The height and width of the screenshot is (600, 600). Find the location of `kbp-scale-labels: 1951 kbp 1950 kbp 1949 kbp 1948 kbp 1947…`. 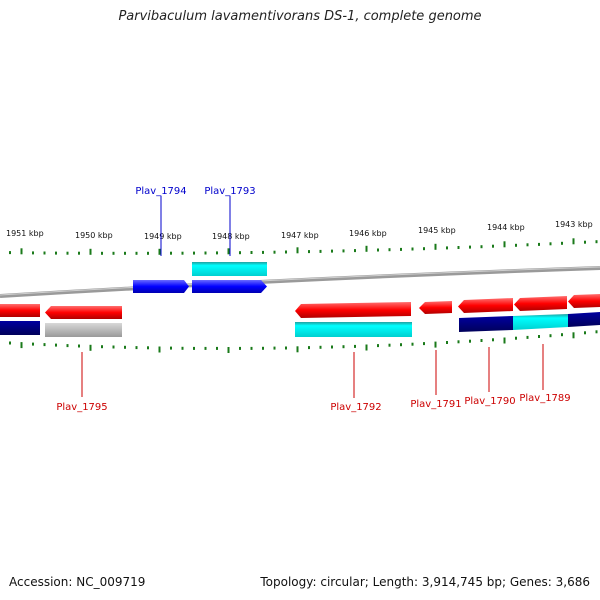

kbp-scale-labels: 1951 kbp 1950 kbp 1949 kbp 1948 kbp 1947… is located at coordinates (299, 230).